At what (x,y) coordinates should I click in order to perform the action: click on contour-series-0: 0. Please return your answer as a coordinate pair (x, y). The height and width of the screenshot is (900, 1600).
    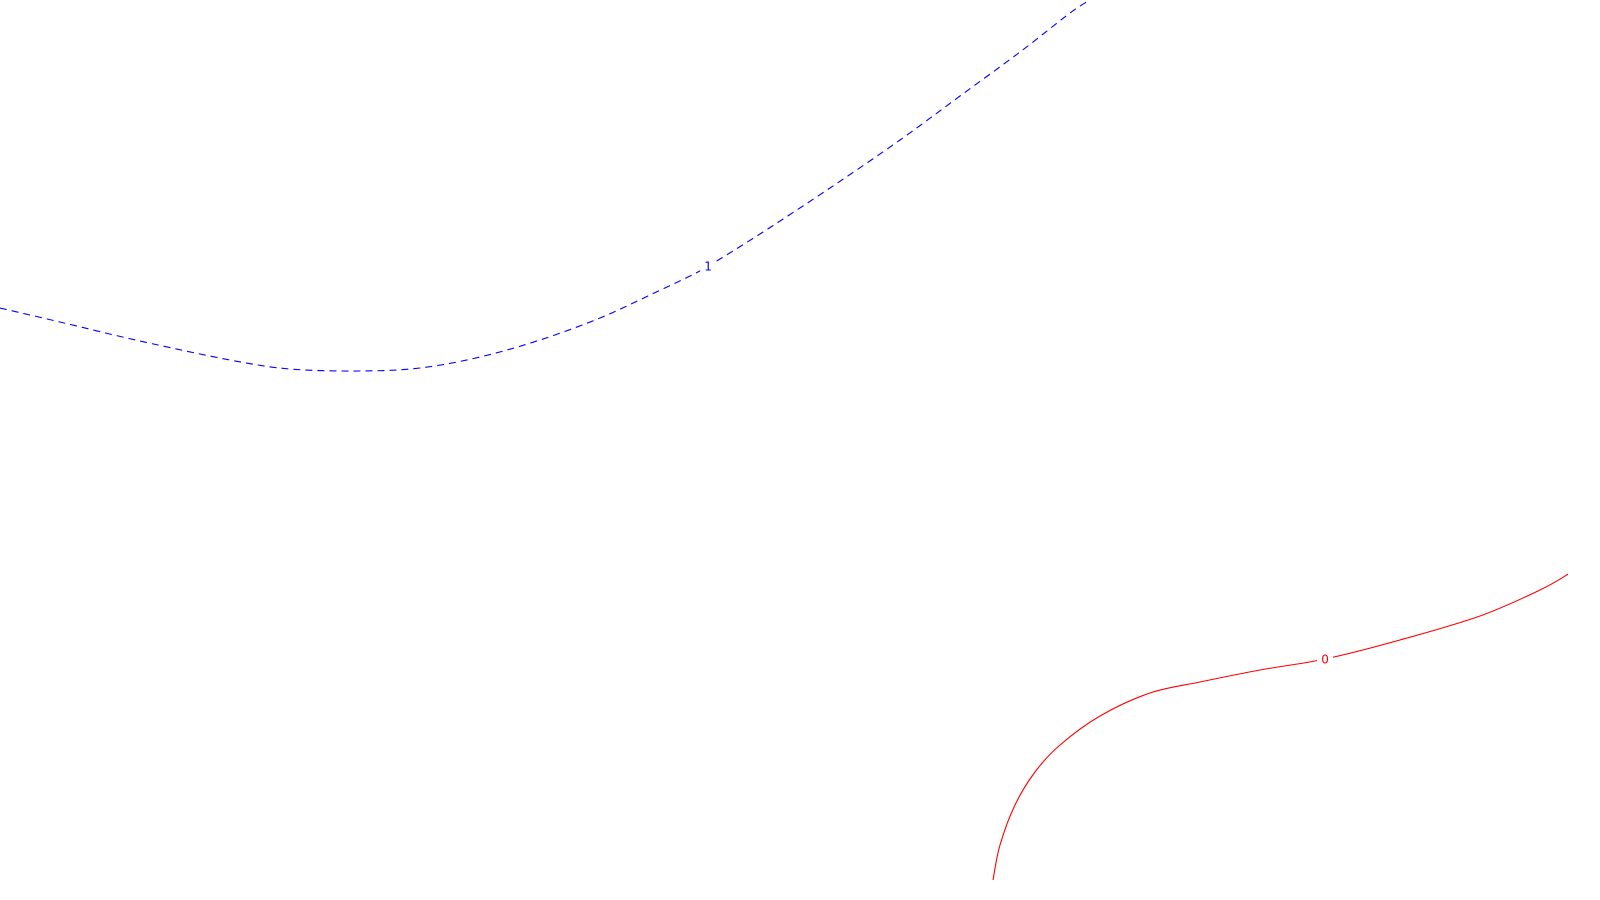
    Looking at the image, I should click on (1280, 727).